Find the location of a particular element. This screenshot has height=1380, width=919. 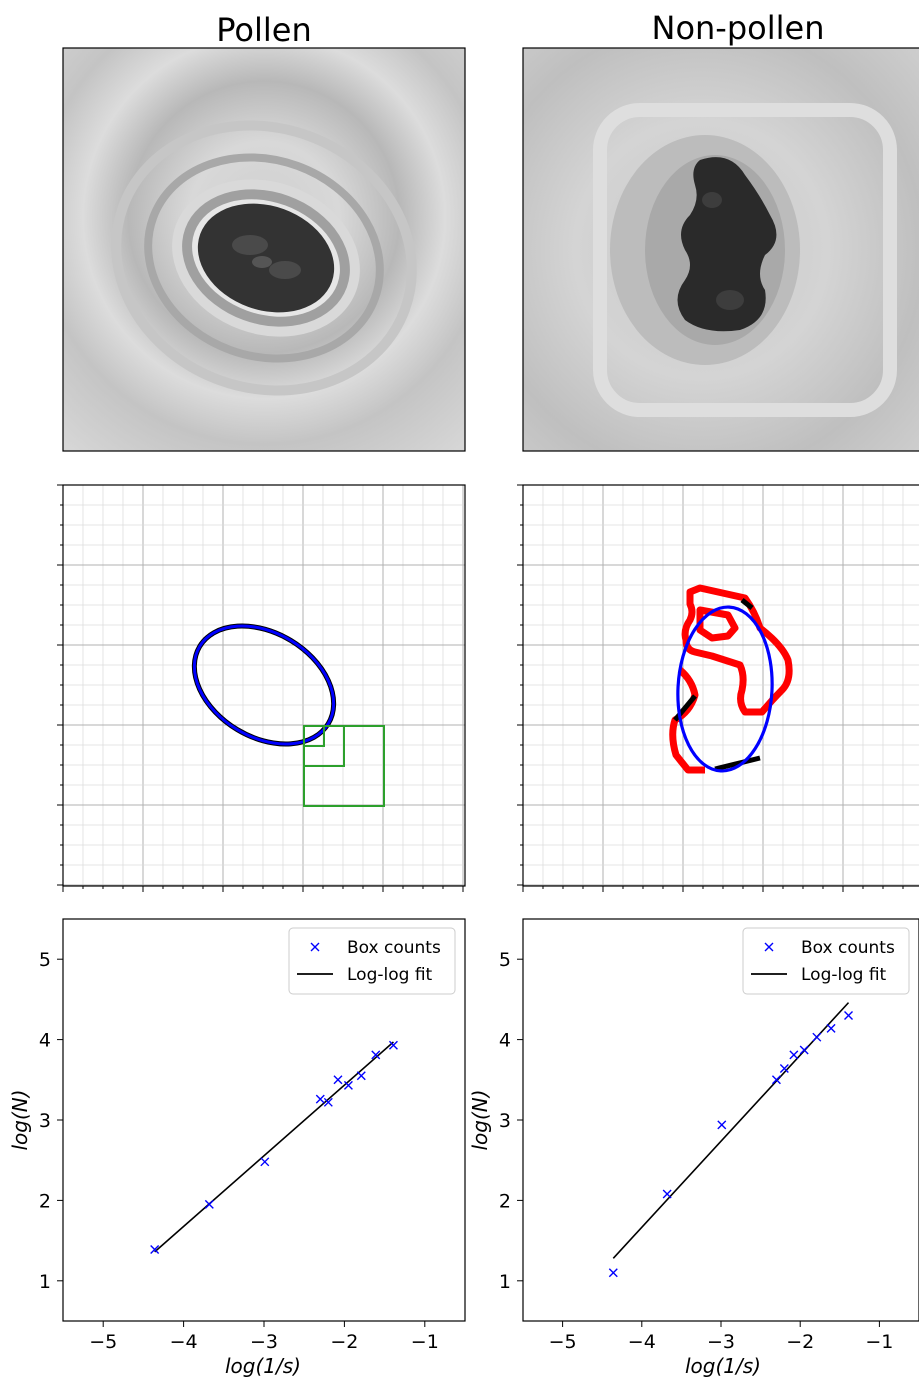

non-pollen-contour-panel is located at coordinates (718, 688).